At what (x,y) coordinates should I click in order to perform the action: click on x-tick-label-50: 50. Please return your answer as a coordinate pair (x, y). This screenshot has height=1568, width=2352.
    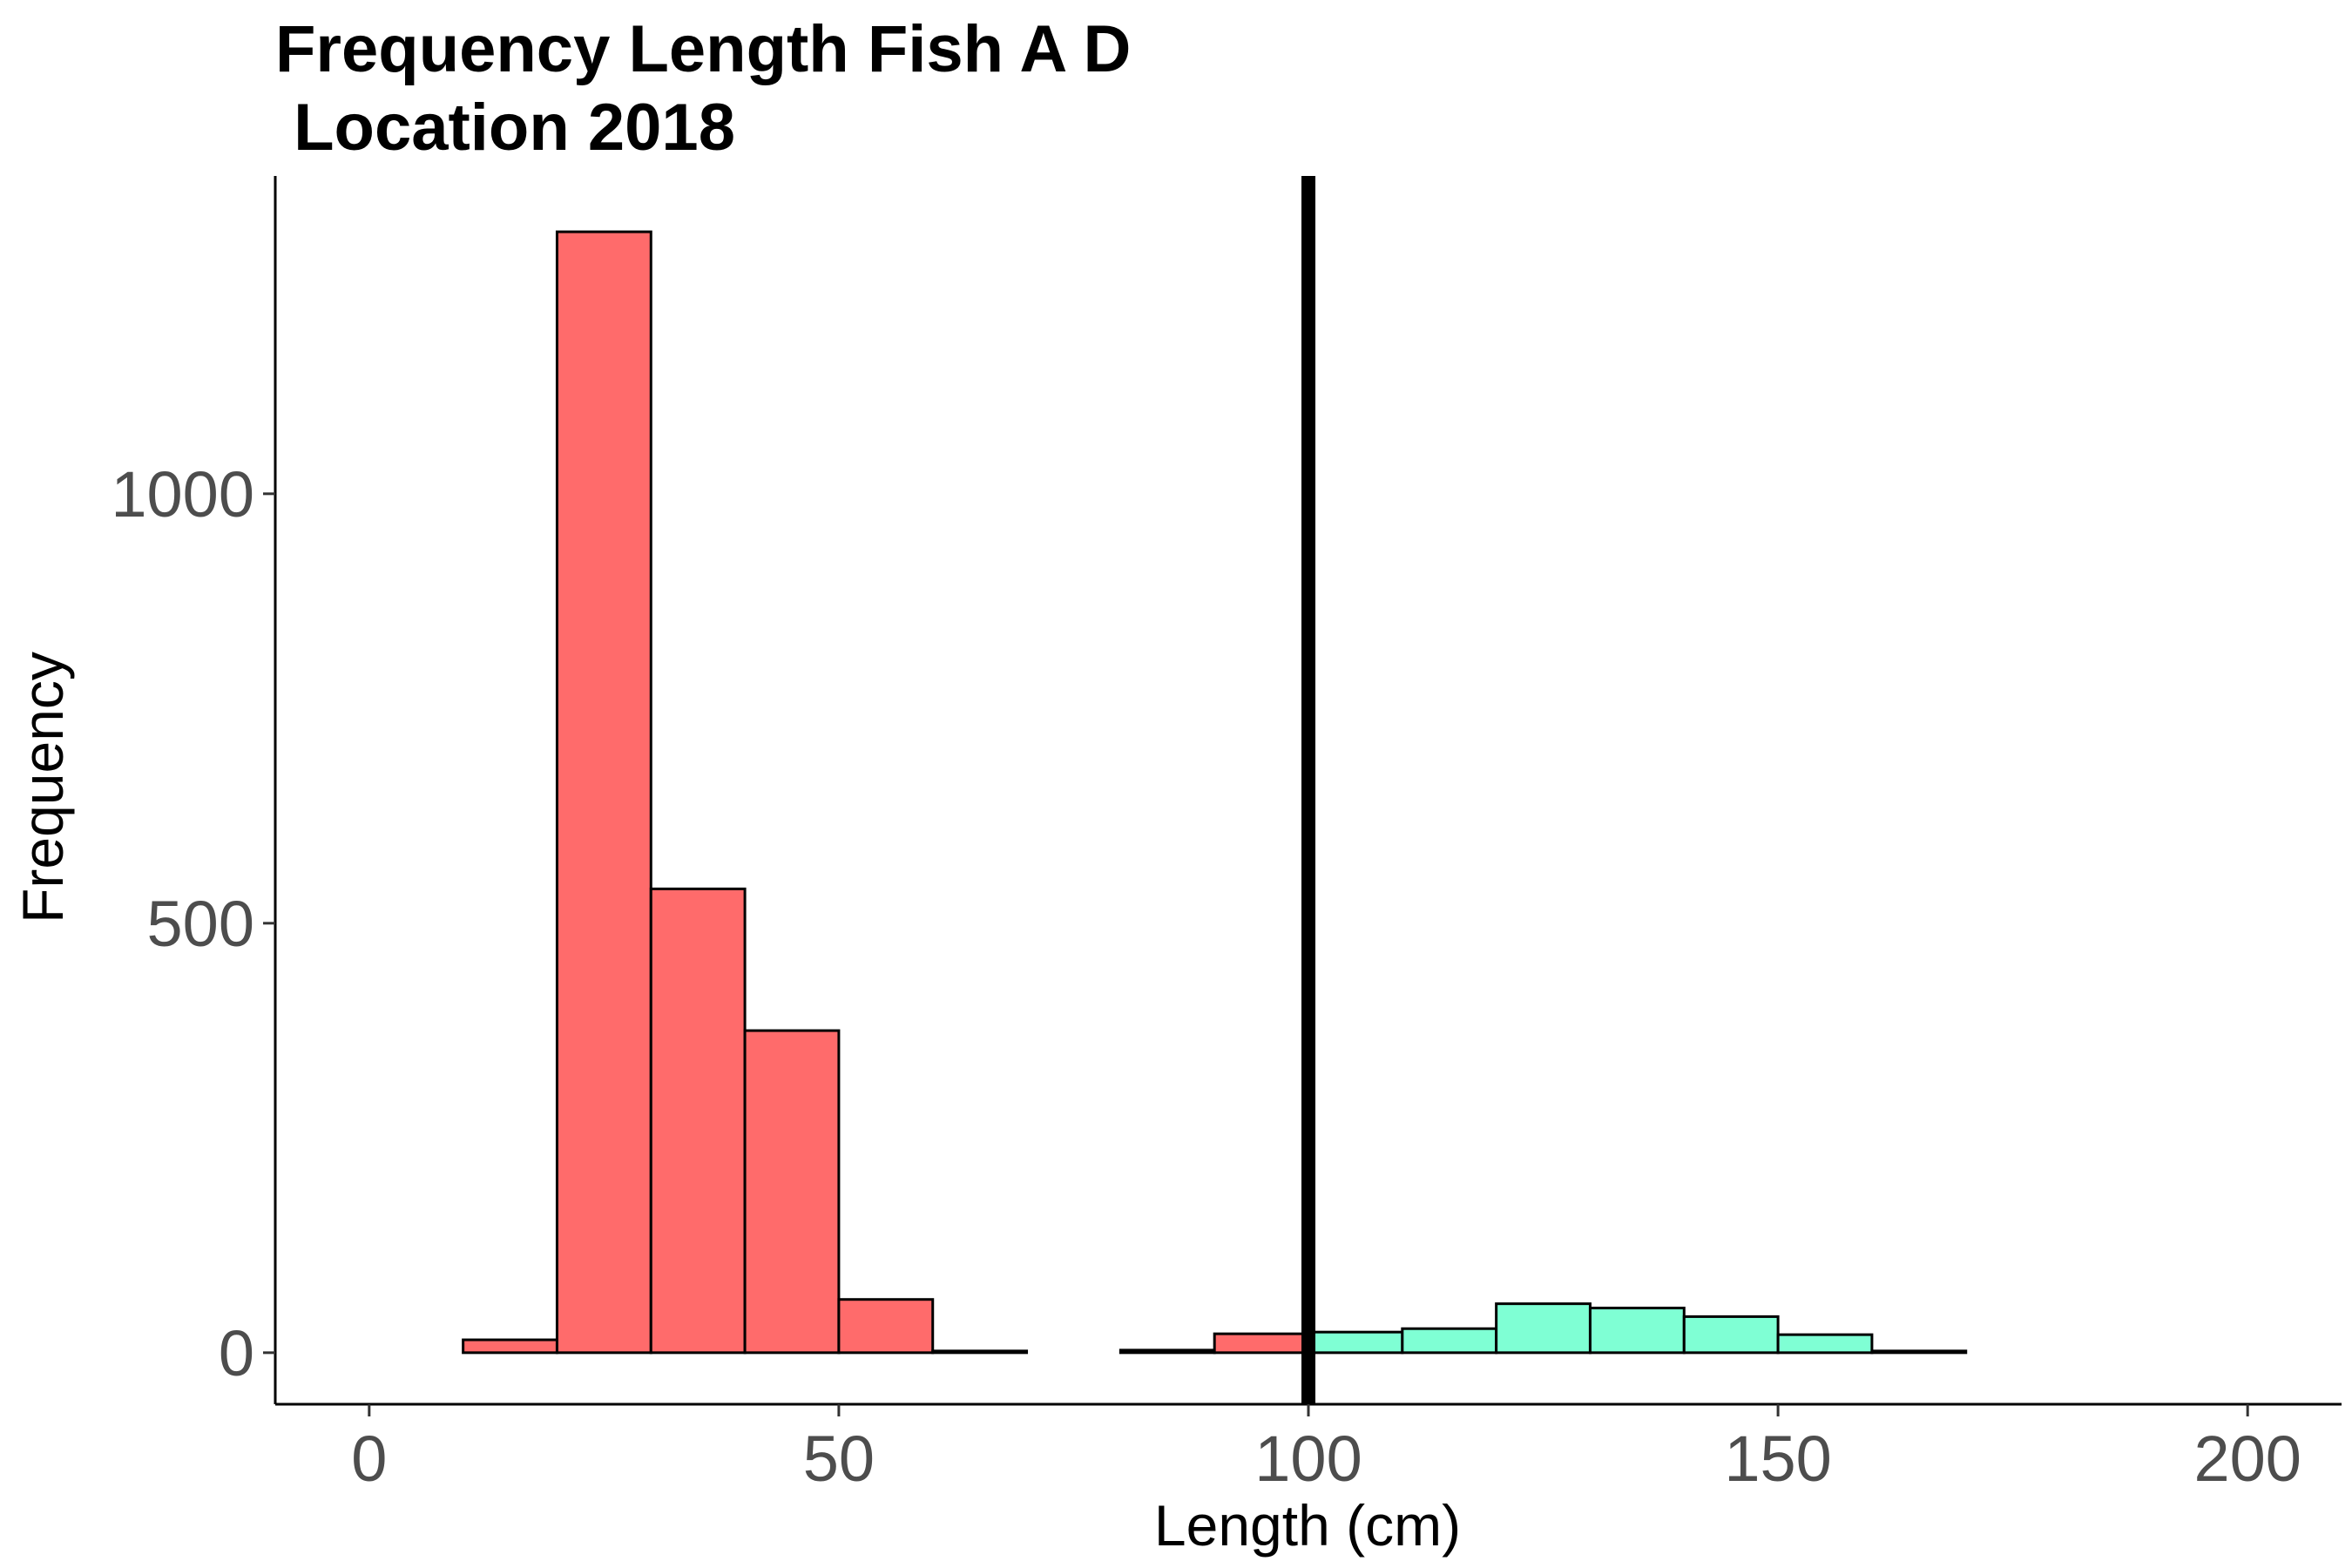
    Looking at the image, I should click on (839, 1459).